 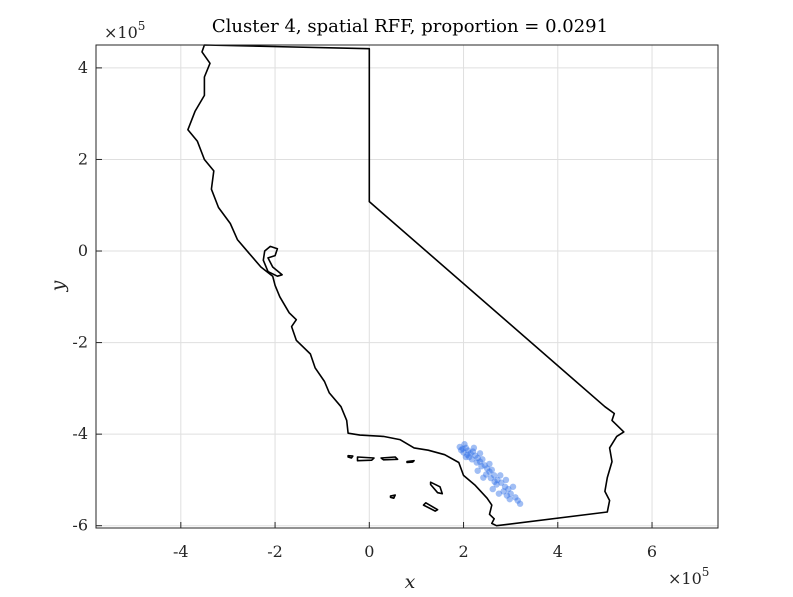 I want to click on x-tick-label: 2, so click(x=463, y=551).